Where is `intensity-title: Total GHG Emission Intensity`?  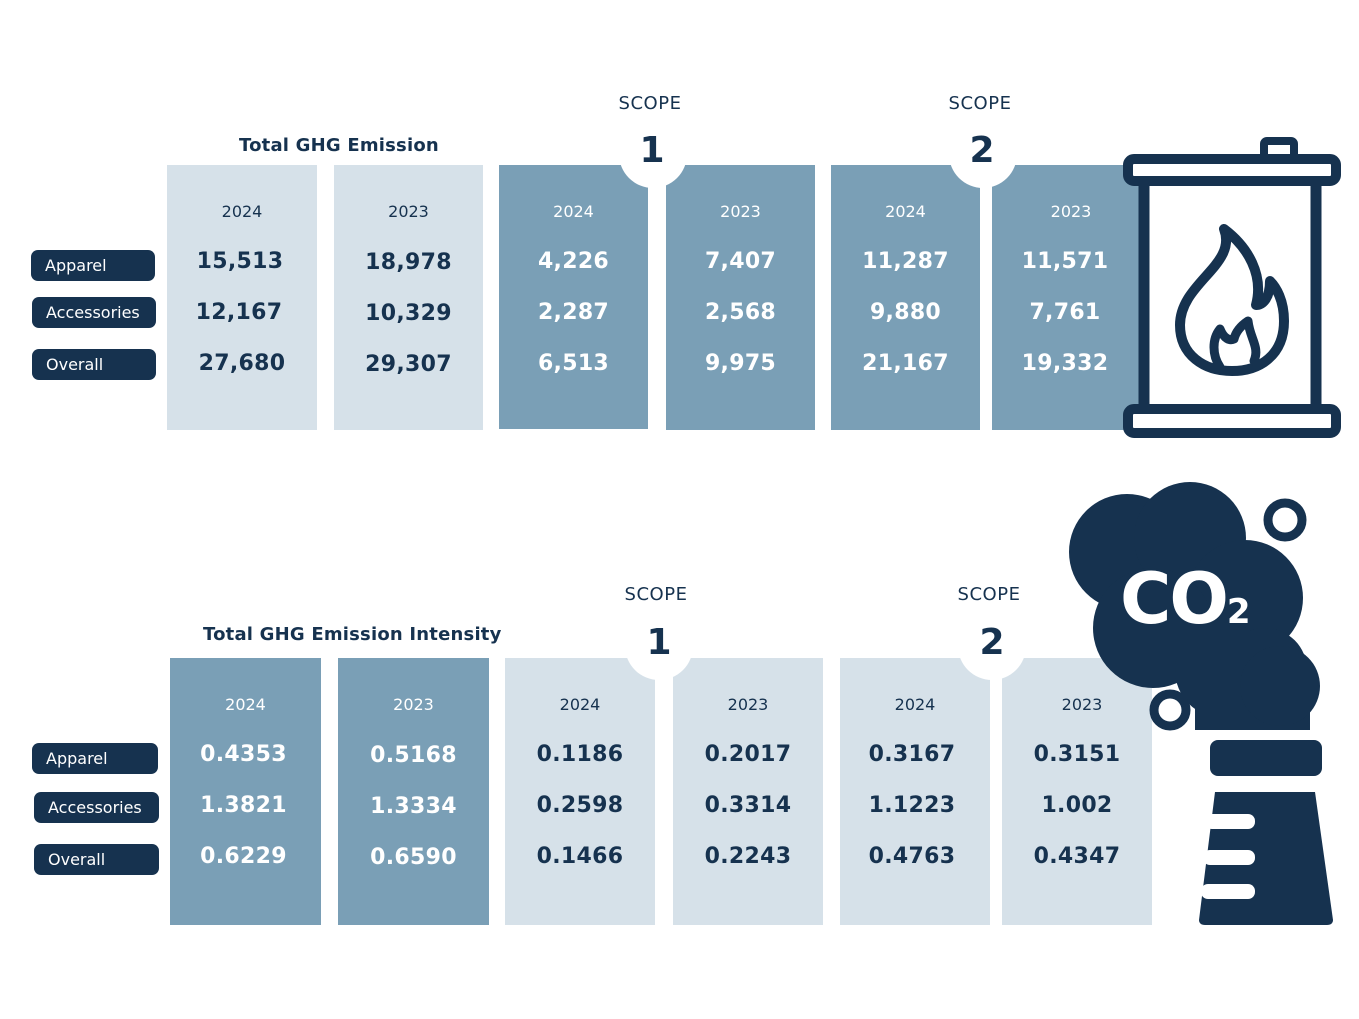 intensity-title: Total GHG Emission Intensity is located at coordinates (352, 634).